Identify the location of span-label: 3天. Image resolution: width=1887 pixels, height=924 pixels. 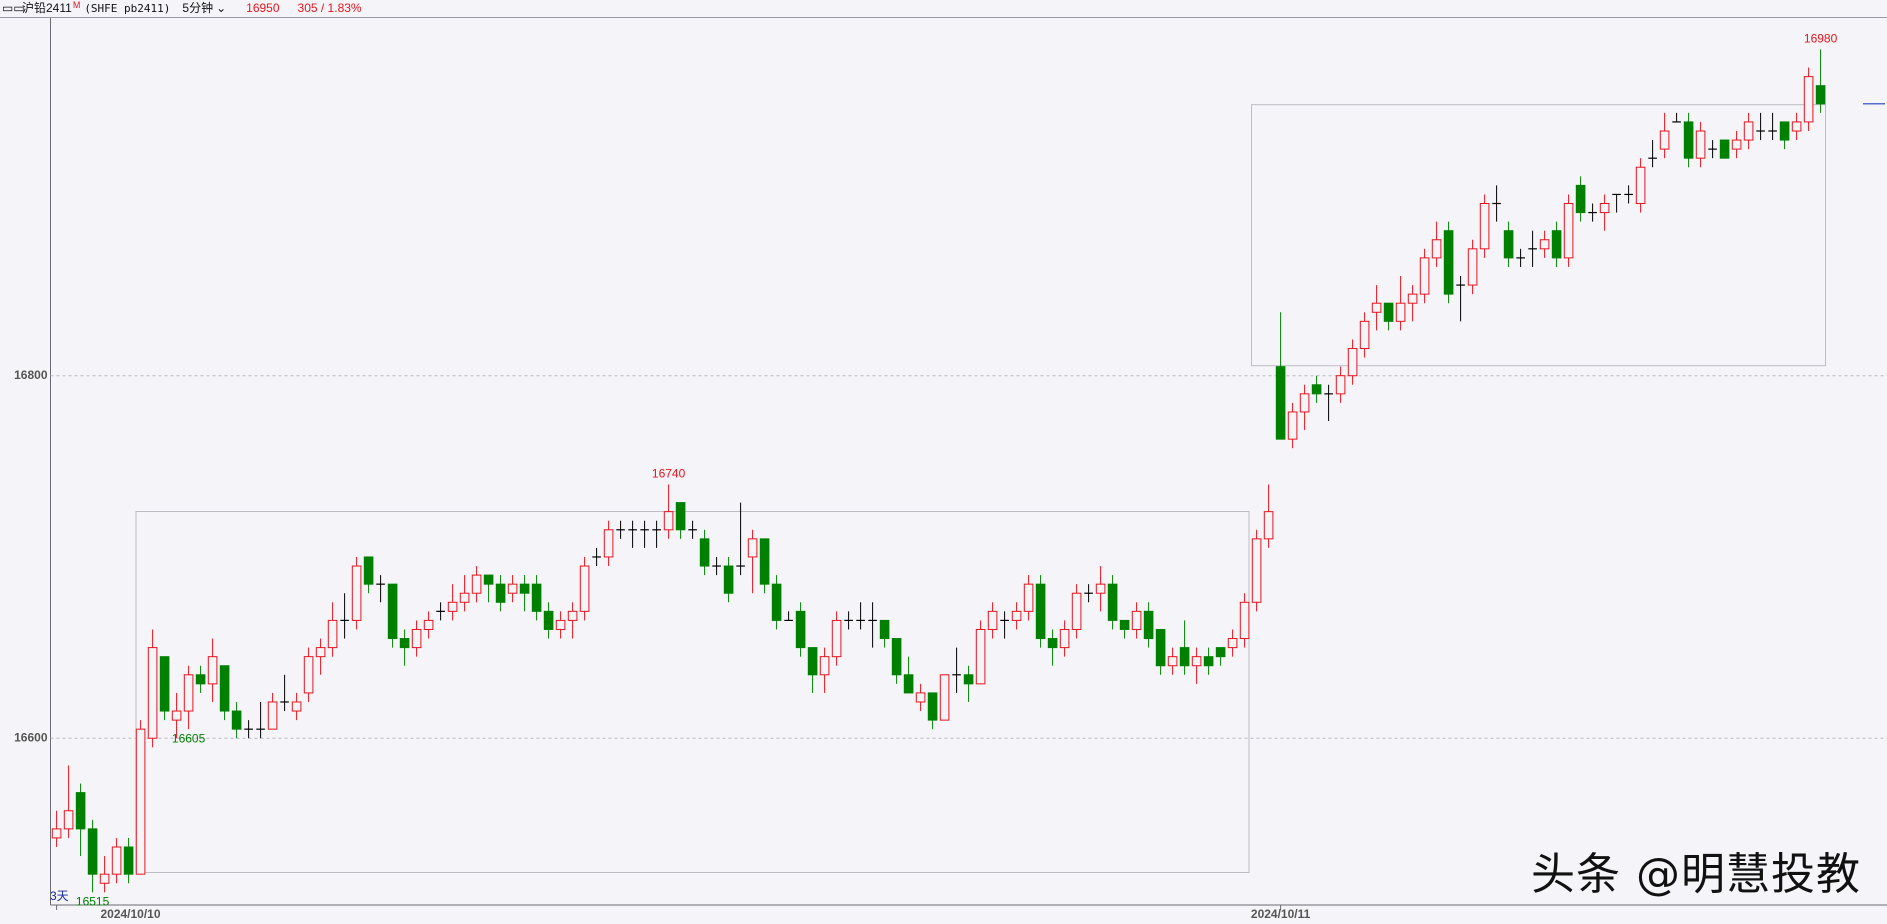
(59, 896).